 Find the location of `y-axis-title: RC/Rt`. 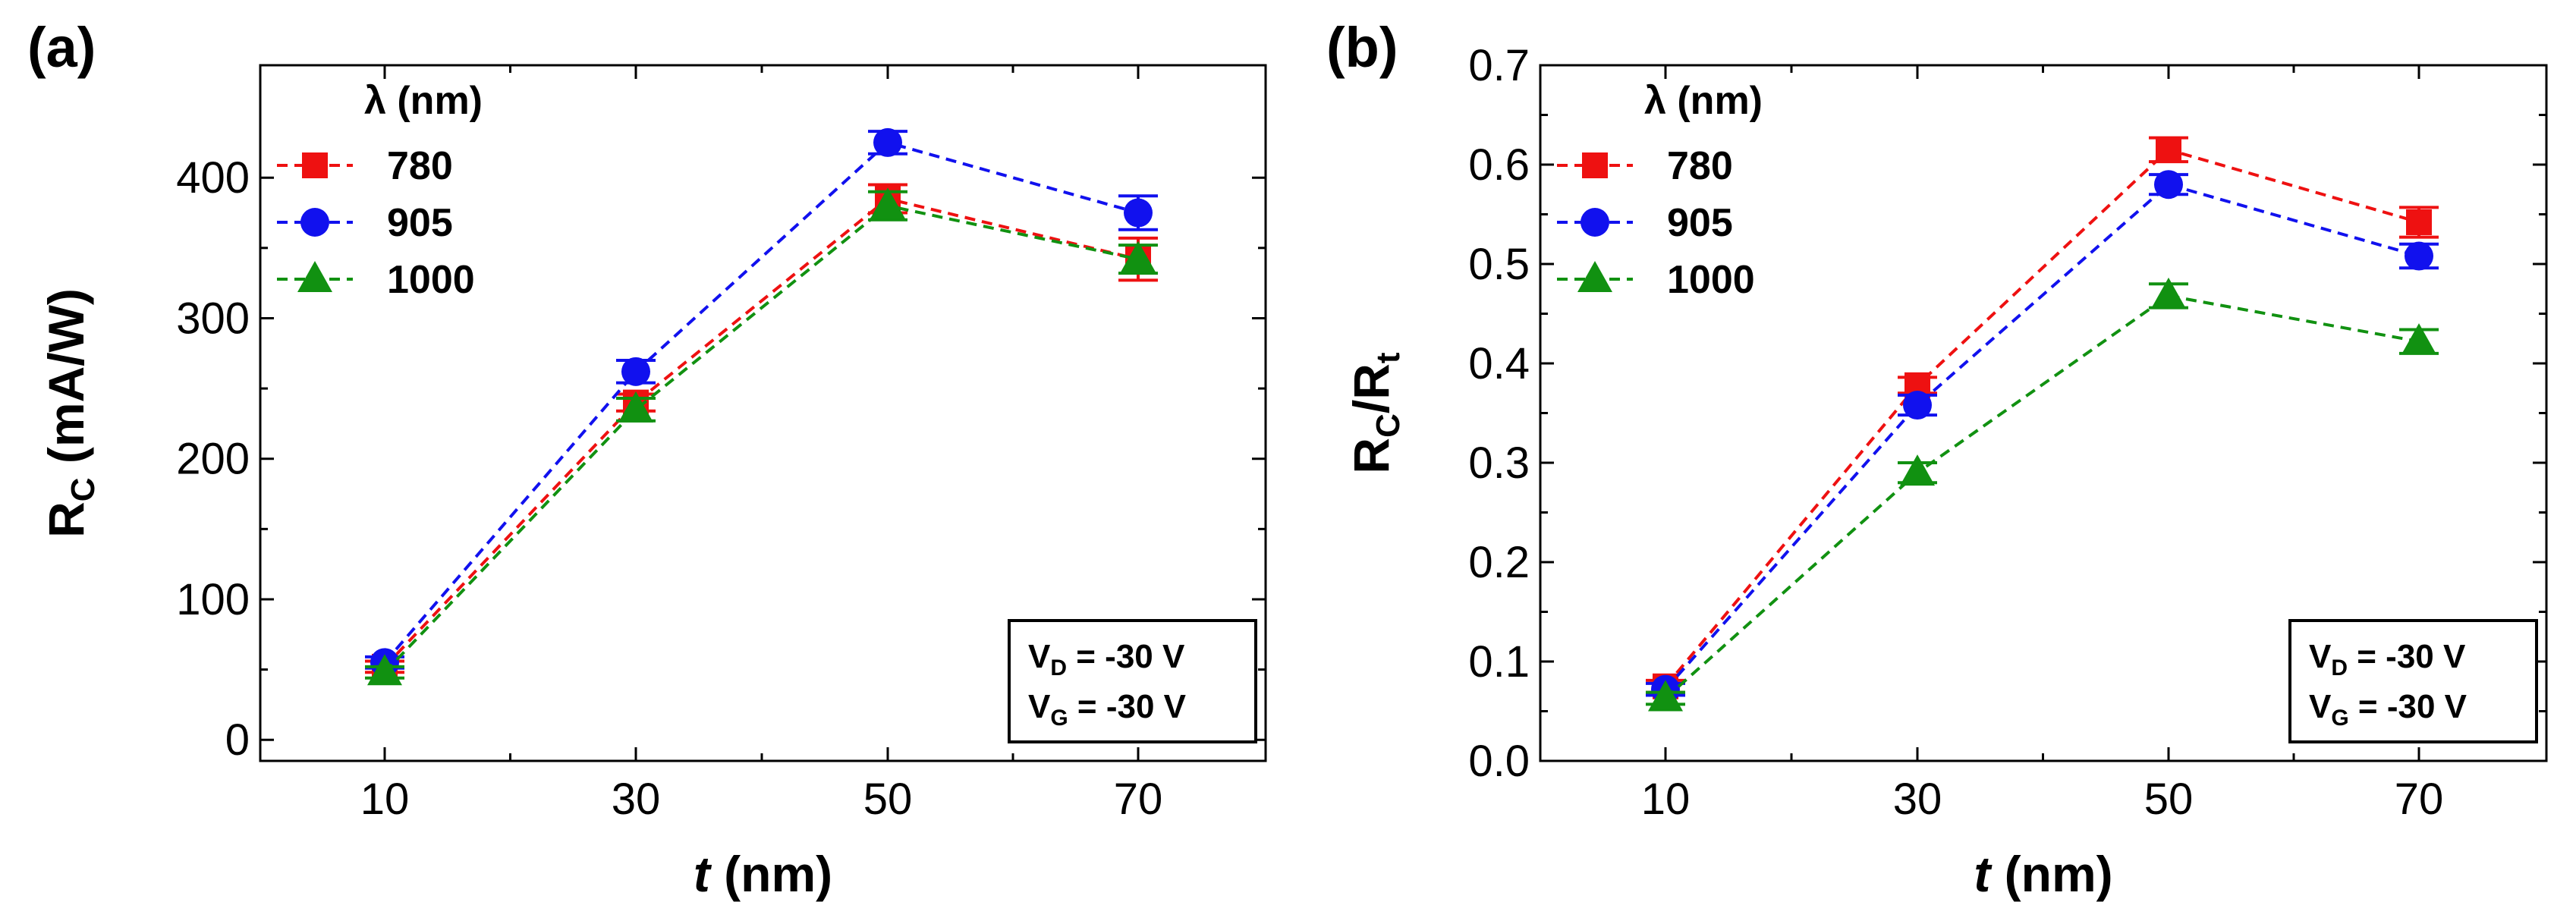

y-axis-title: RC/Rt is located at coordinates (1375, 412).